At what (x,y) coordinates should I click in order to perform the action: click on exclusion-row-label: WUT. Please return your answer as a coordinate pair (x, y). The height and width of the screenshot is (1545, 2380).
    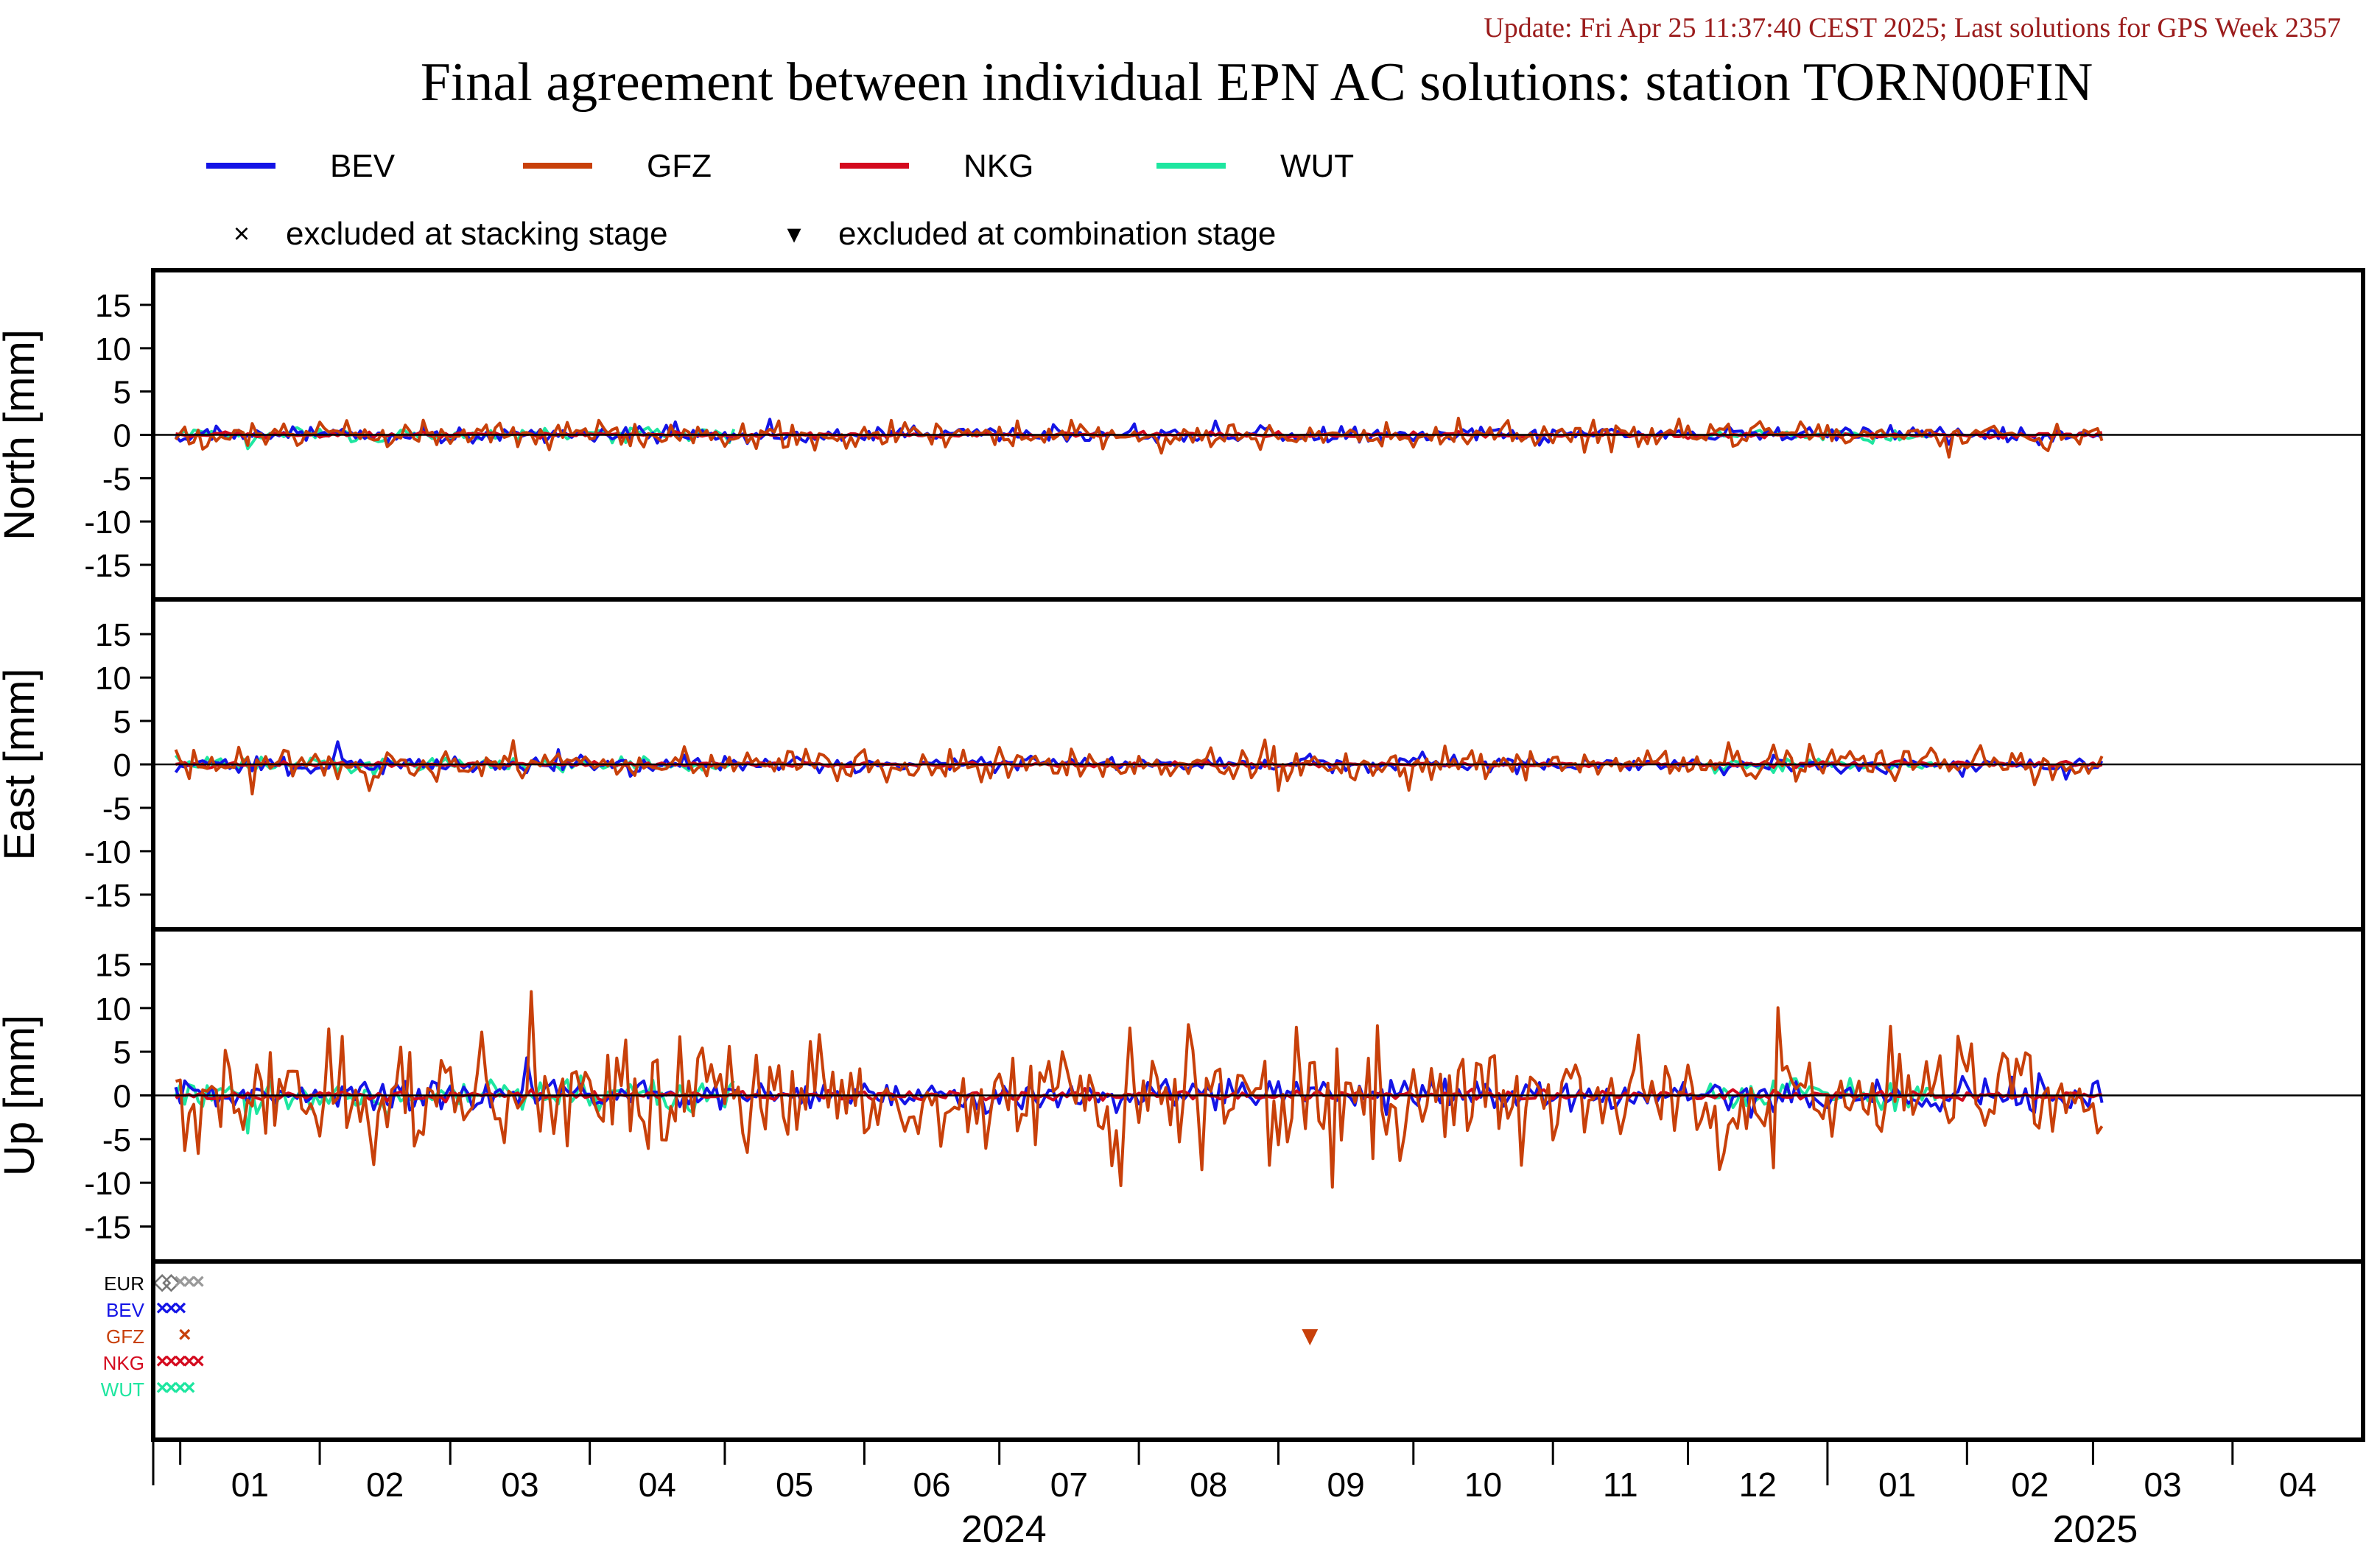
    Looking at the image, I should click on (122, 1390).